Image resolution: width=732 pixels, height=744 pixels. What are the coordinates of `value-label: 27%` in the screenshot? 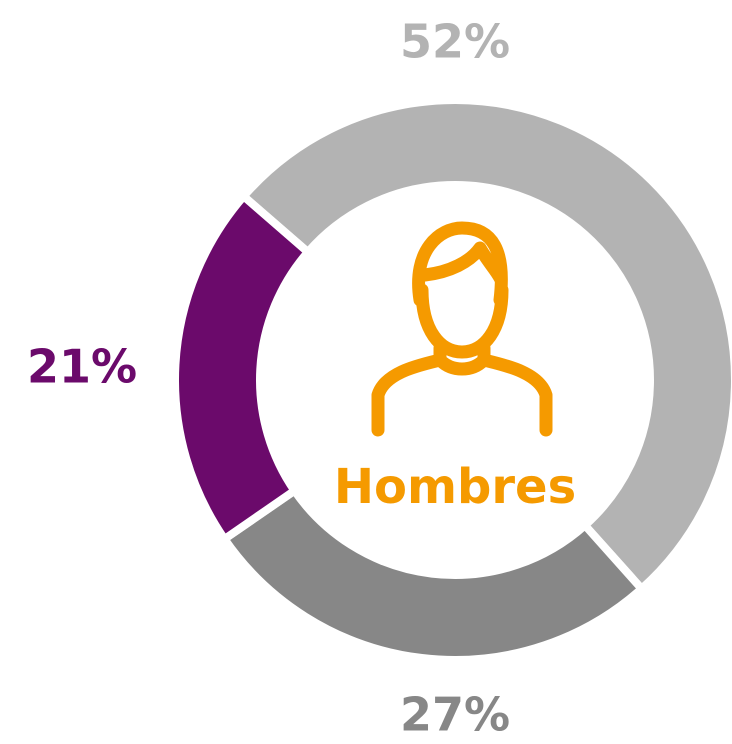 It's located at (455, 715).